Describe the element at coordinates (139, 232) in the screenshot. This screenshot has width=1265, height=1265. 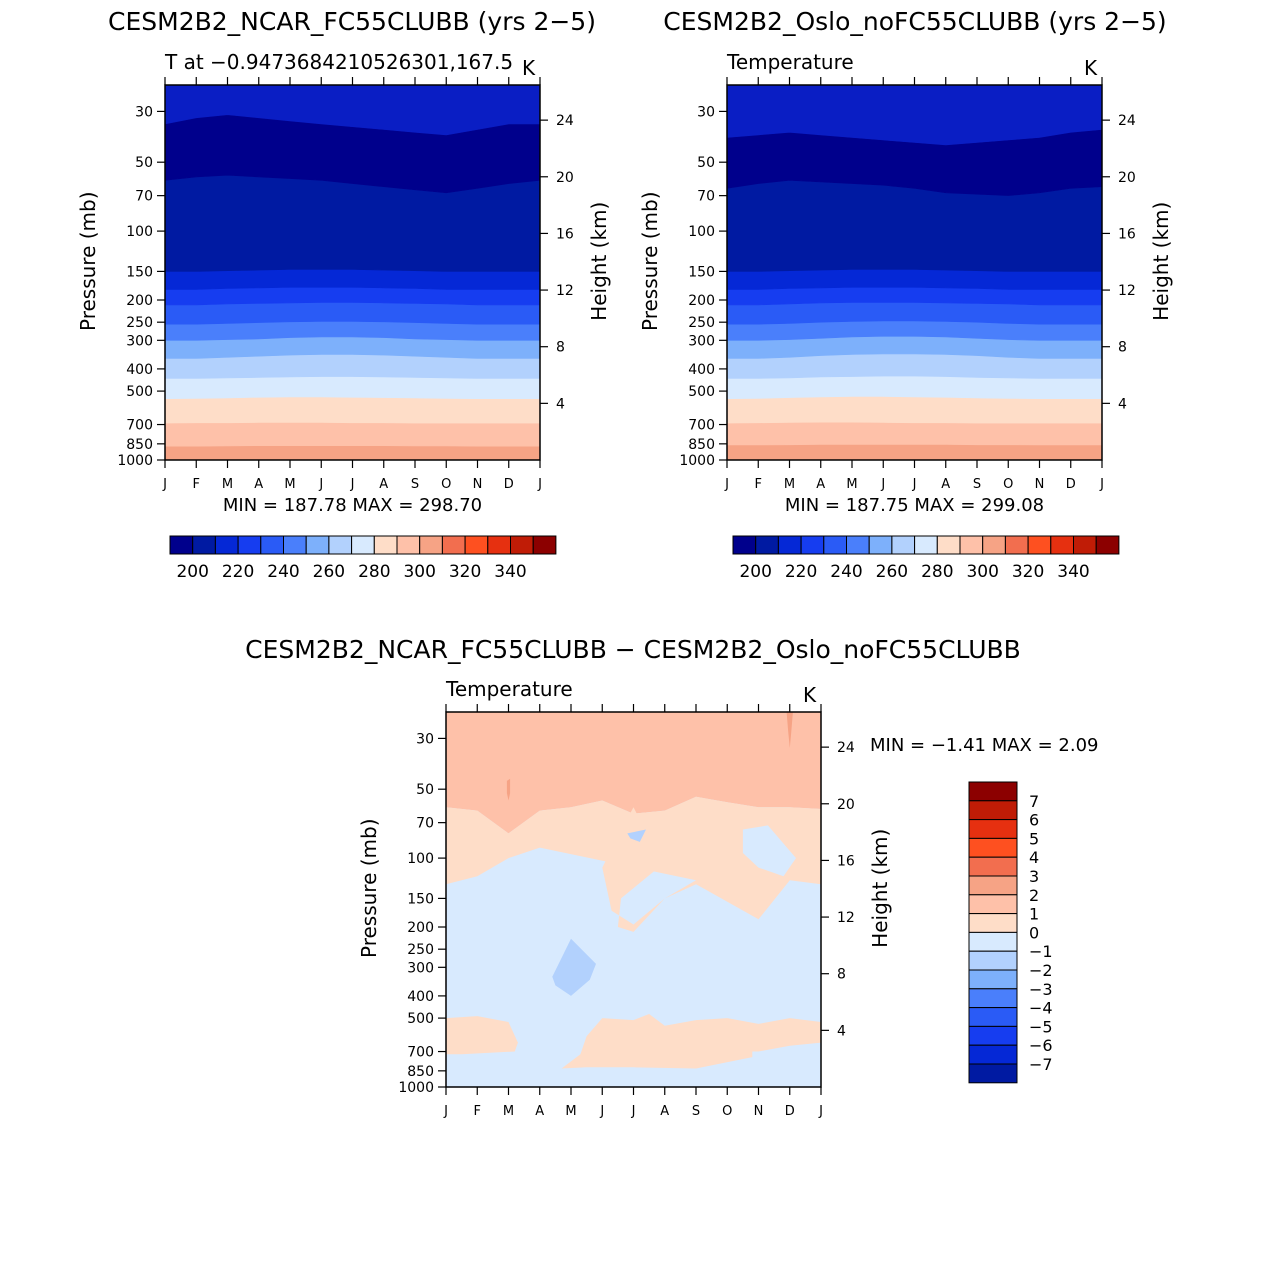
I see `y-tick-label: 100` at that location.